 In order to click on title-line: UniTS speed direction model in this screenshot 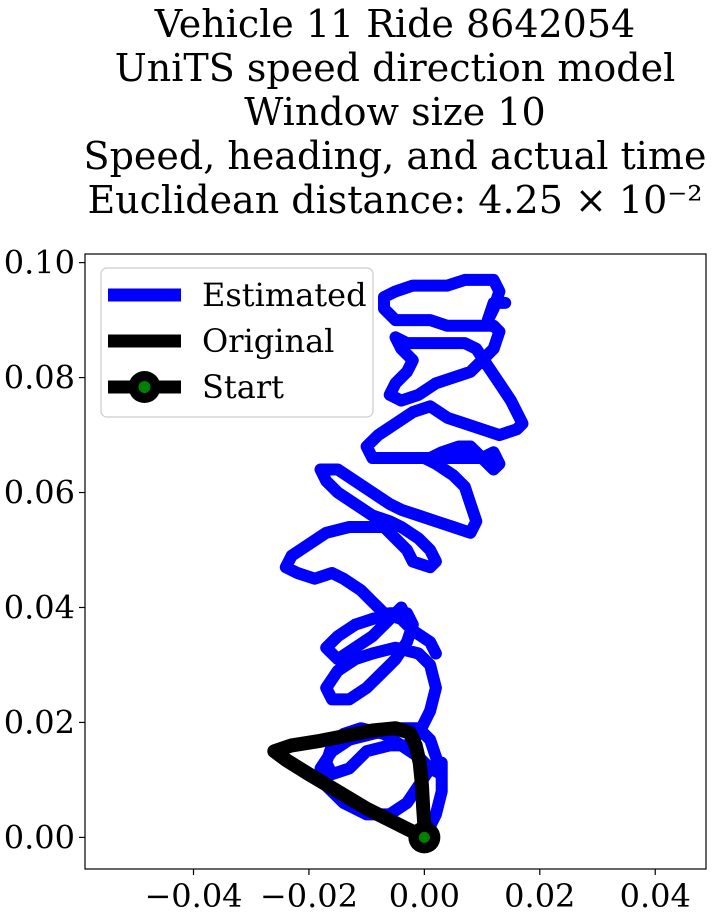, I will do `click(395, 68)`.